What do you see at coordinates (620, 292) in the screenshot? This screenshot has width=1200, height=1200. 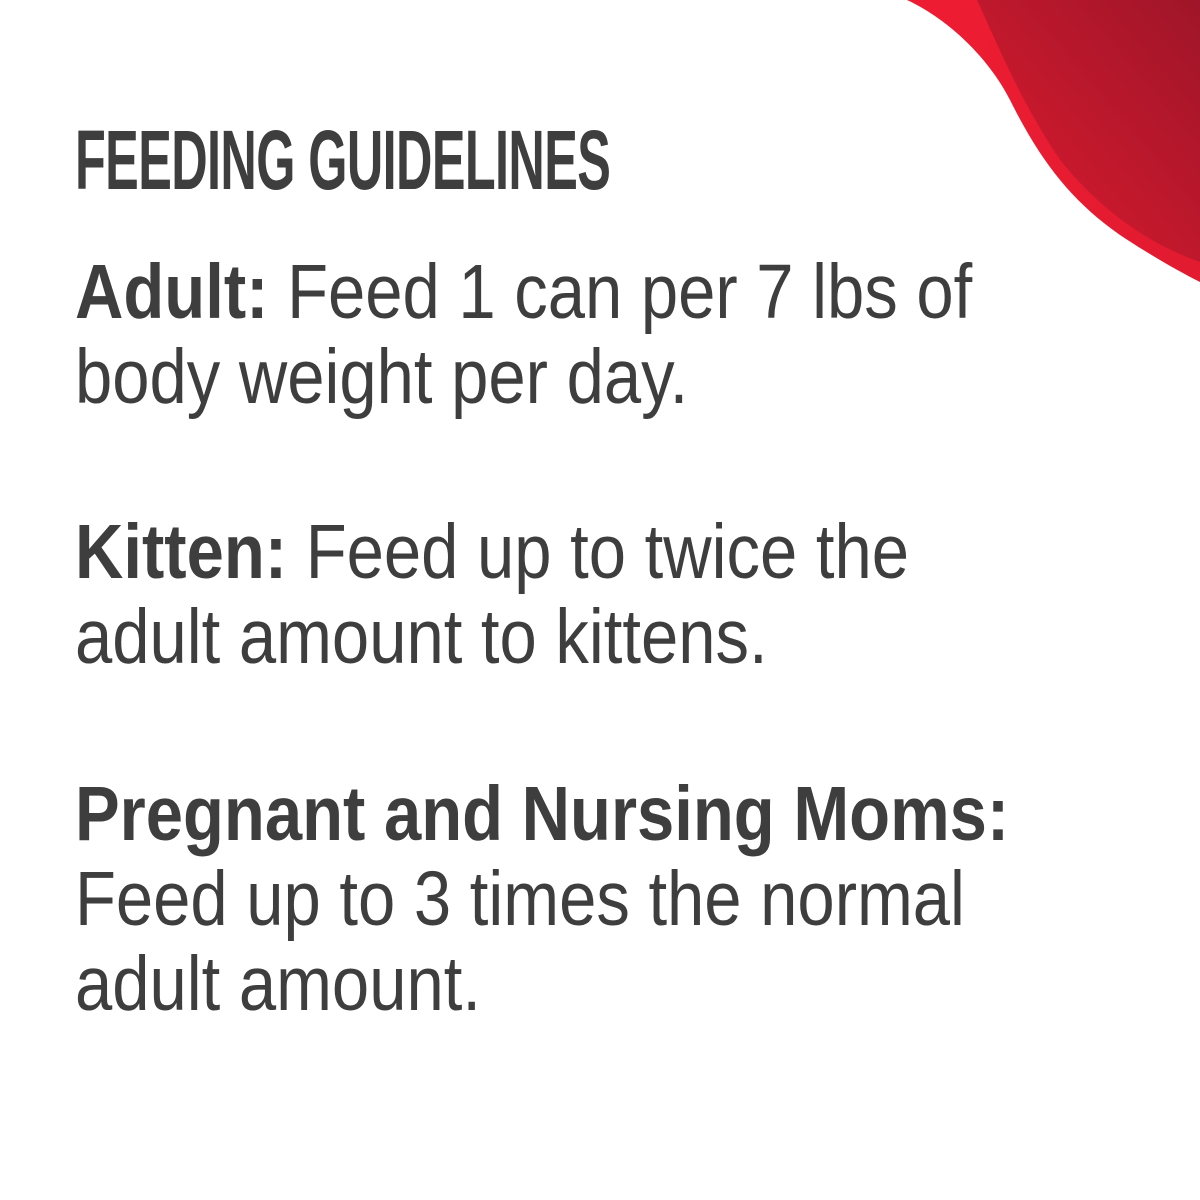 I see `adult-text-line-1: Feed 1 can per 7 lbs of` at bounding box center [620, 292].